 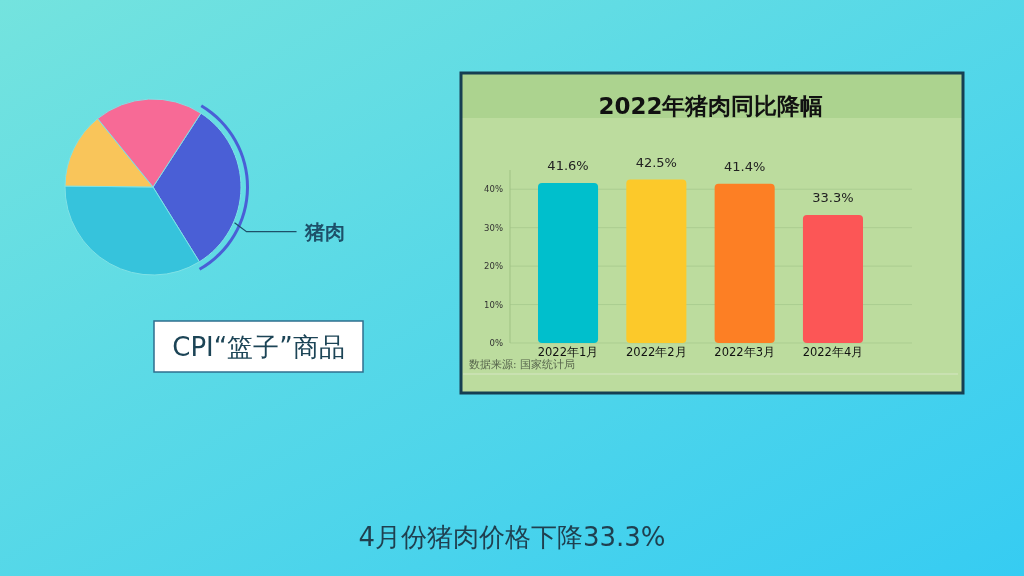 I want to click on y-tick-label: 40%, so click(x=493, y=189).